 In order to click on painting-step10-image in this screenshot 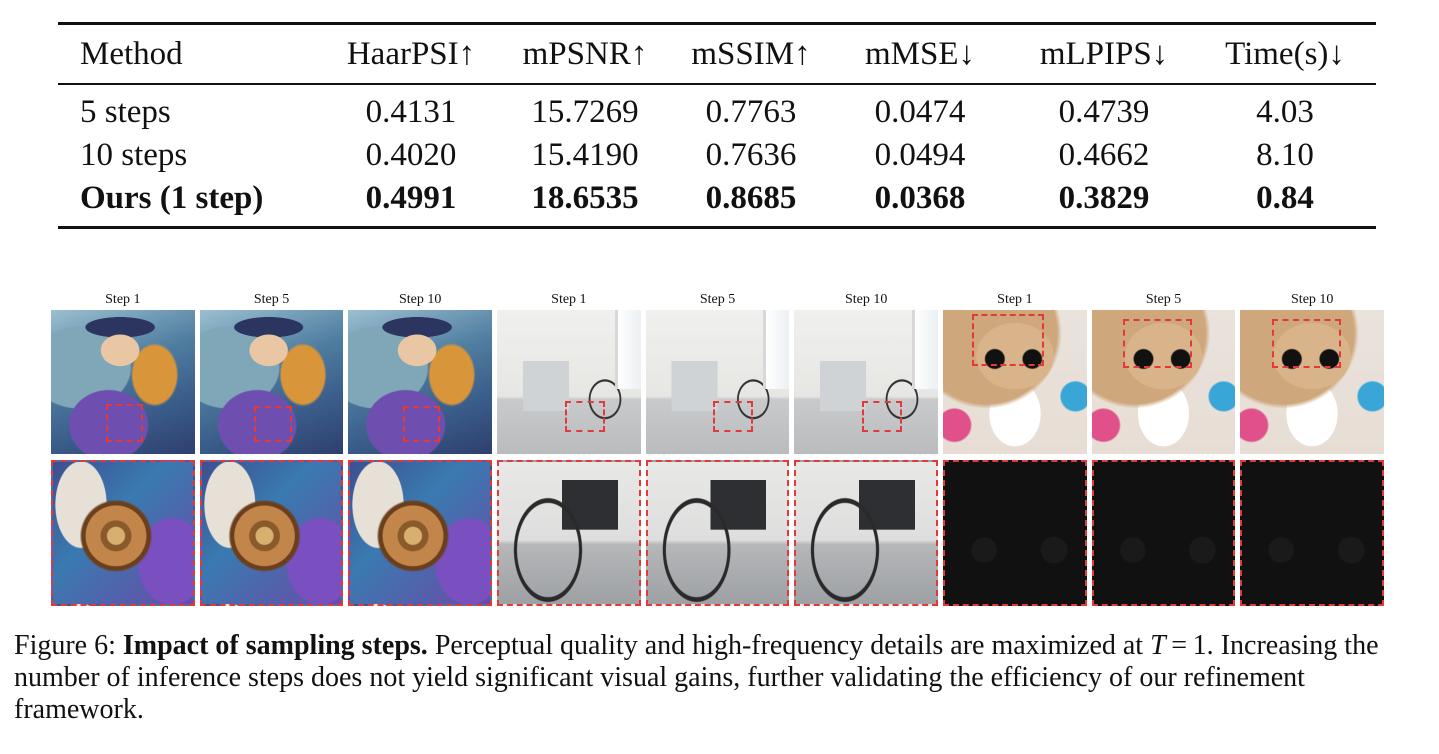, I will do `click(420, 382)`.